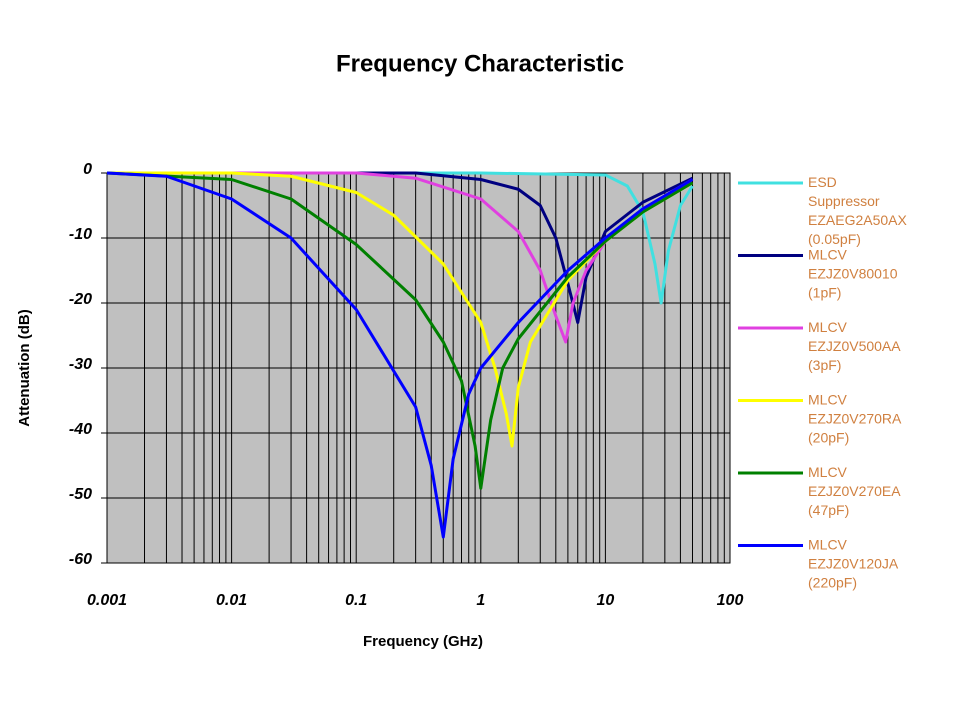 This screenshot has width=960, height=720. Describe the element at coordinates (80, 364) in the screenshot. I see `y-tick-label: -30` at that location.